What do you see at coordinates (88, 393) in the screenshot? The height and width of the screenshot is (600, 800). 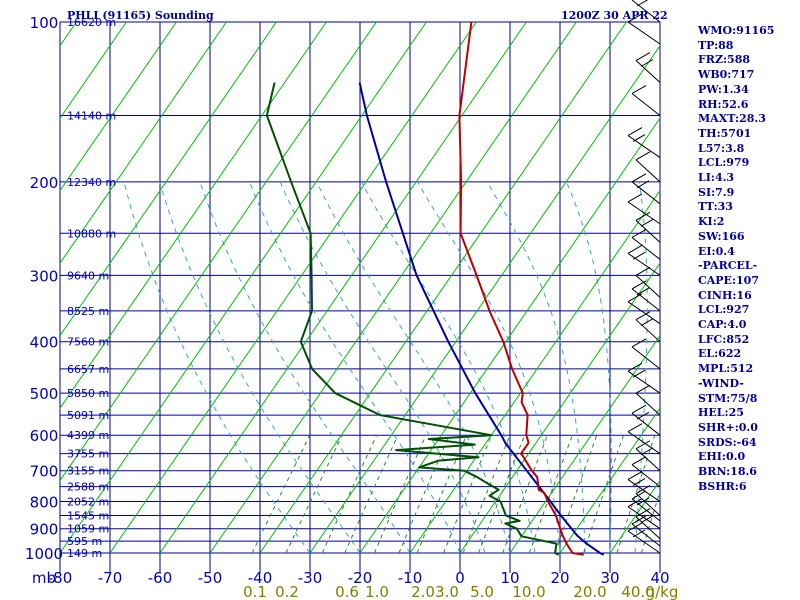 I see `height-label: 5850 m` at bounding box center [88, 393].